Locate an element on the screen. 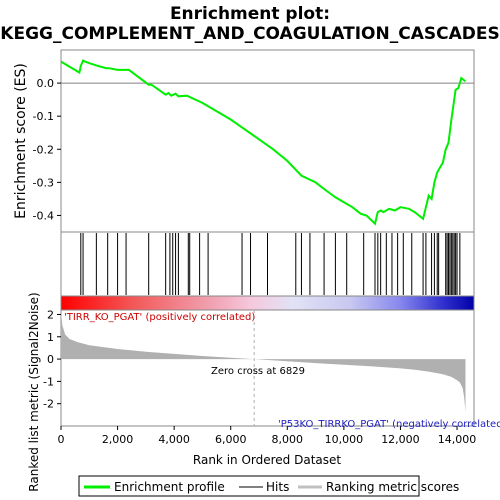  metric-y-tick-label: -2 is located at coordinates (48, 404).